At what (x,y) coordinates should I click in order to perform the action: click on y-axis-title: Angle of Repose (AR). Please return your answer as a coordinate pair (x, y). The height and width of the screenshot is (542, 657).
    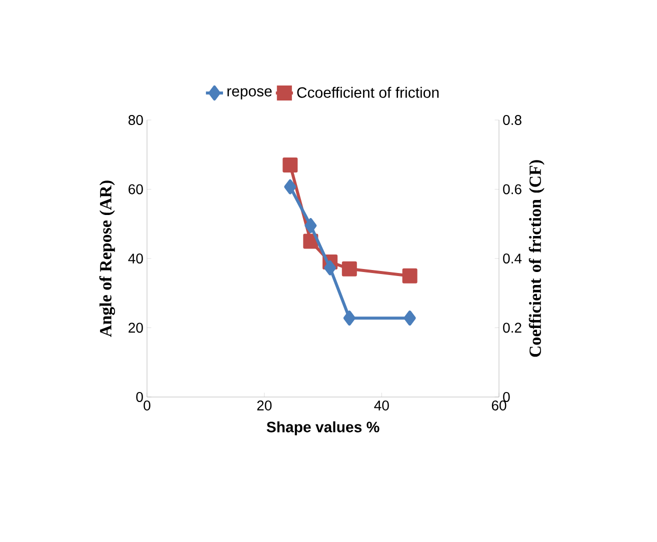
    Looking at the image, I should click on (107, 258).